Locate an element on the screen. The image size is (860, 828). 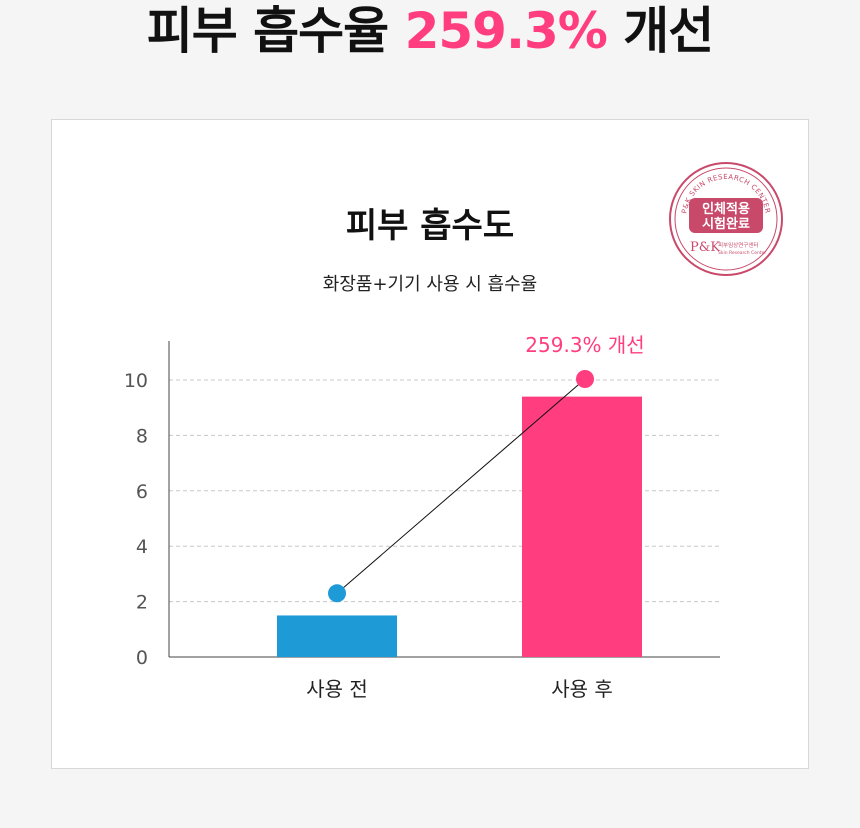
y-tick-label: 4 is located at coordinates (142, 547).